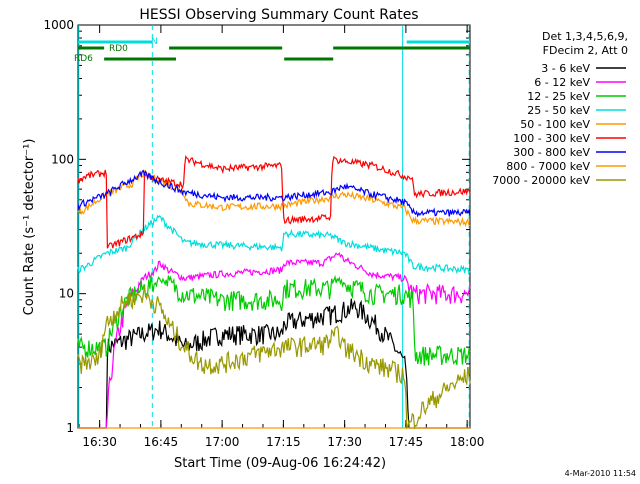  What do you see at coordinates (551, 152) in the screenshot?
I see `legend-label: 300 - 800 keV` at bounding box center [551, 152].